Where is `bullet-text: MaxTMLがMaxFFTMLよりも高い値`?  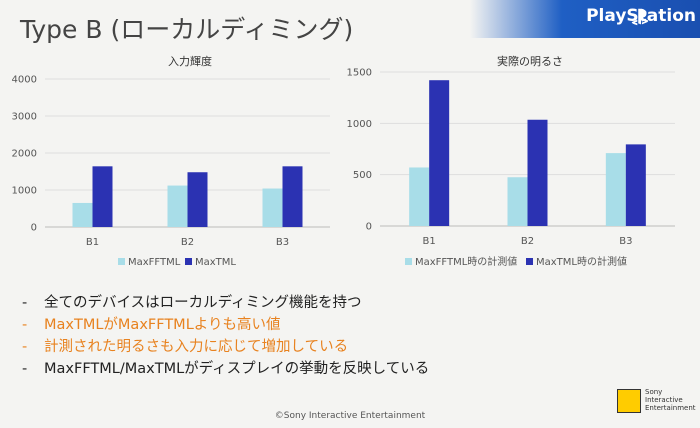
bullet-text: MaxTMLがMaxFFTMLよりも高い値 is located at coordinates (162, 325).